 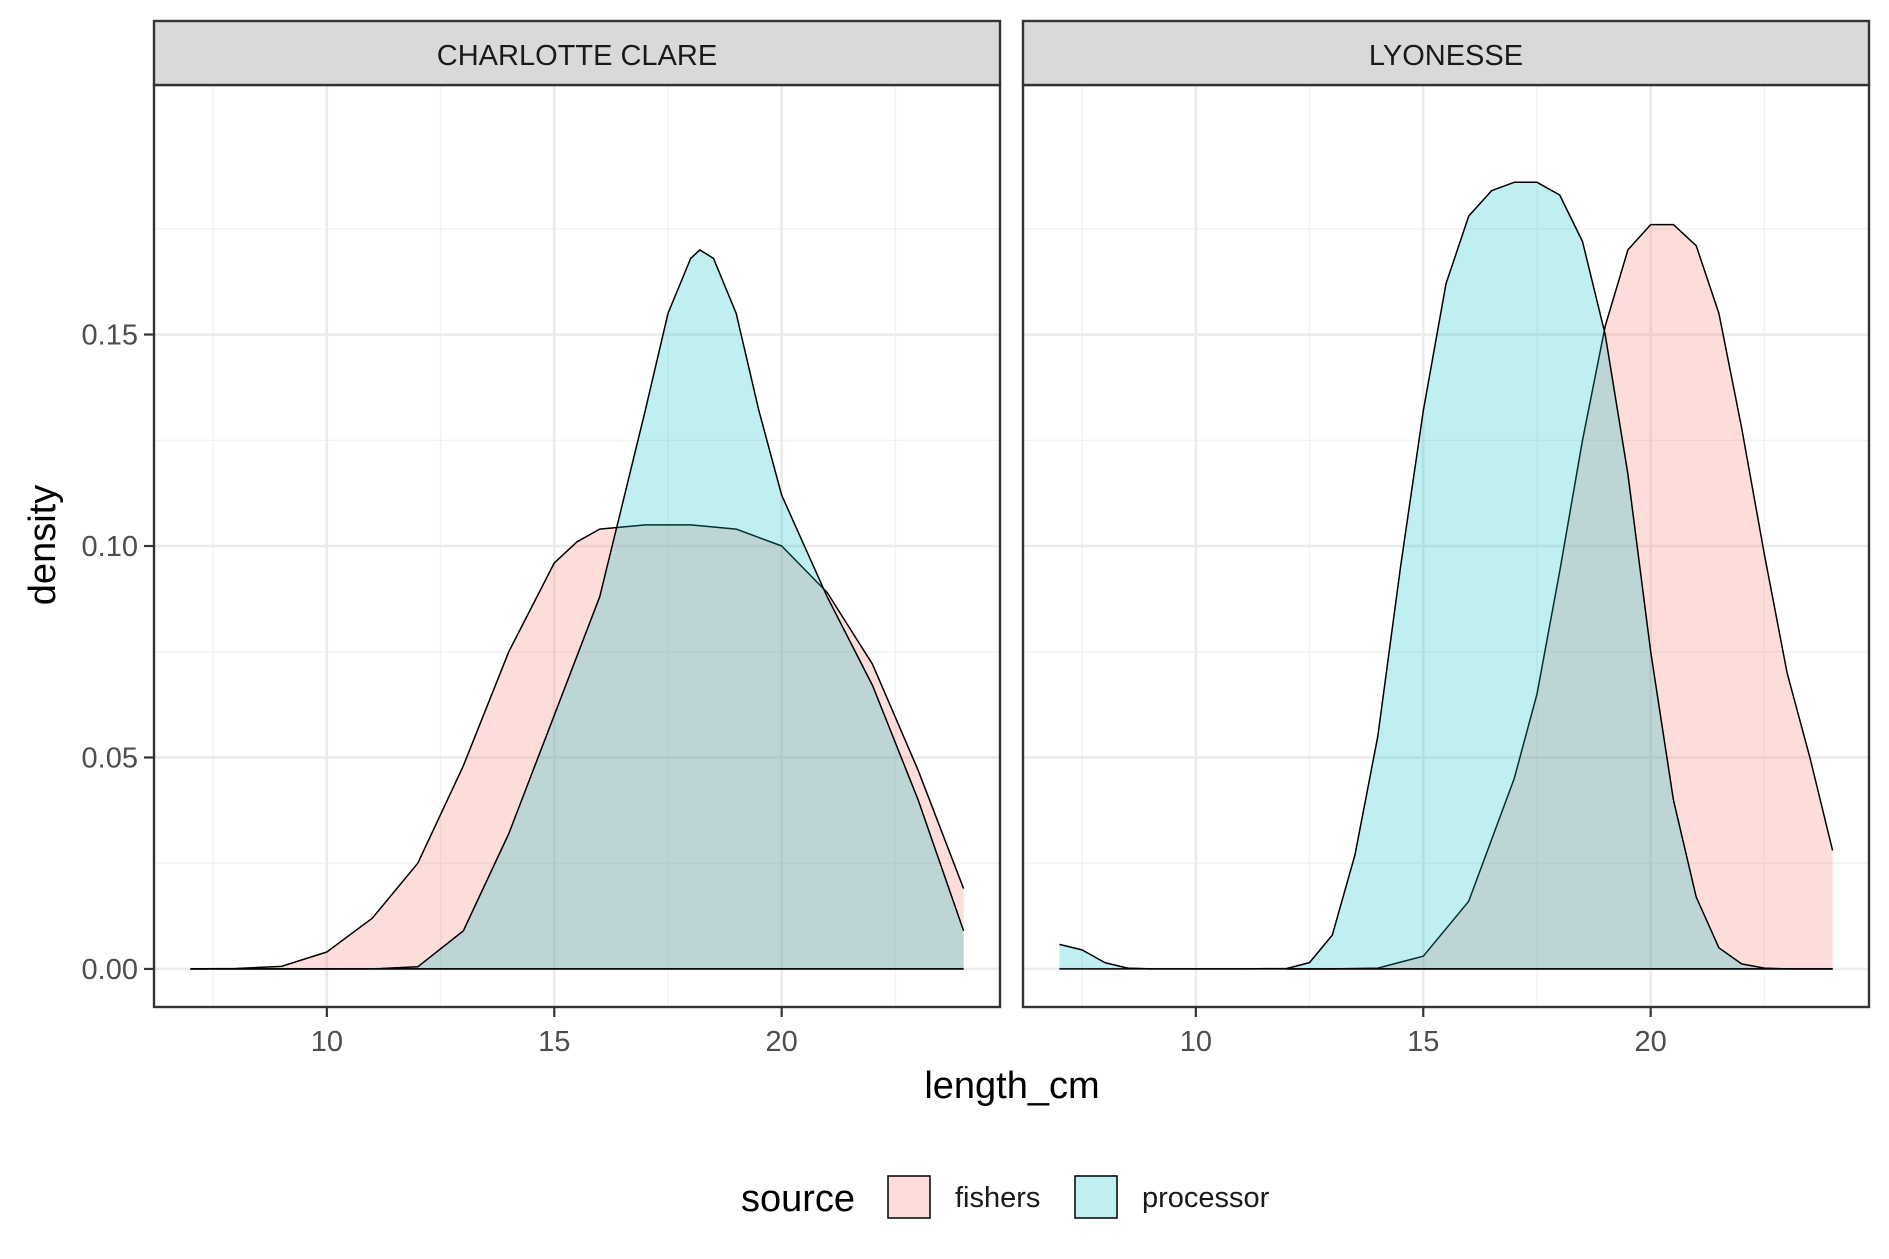 I want to click on density-line-fishers, so click(x=577, y=747).